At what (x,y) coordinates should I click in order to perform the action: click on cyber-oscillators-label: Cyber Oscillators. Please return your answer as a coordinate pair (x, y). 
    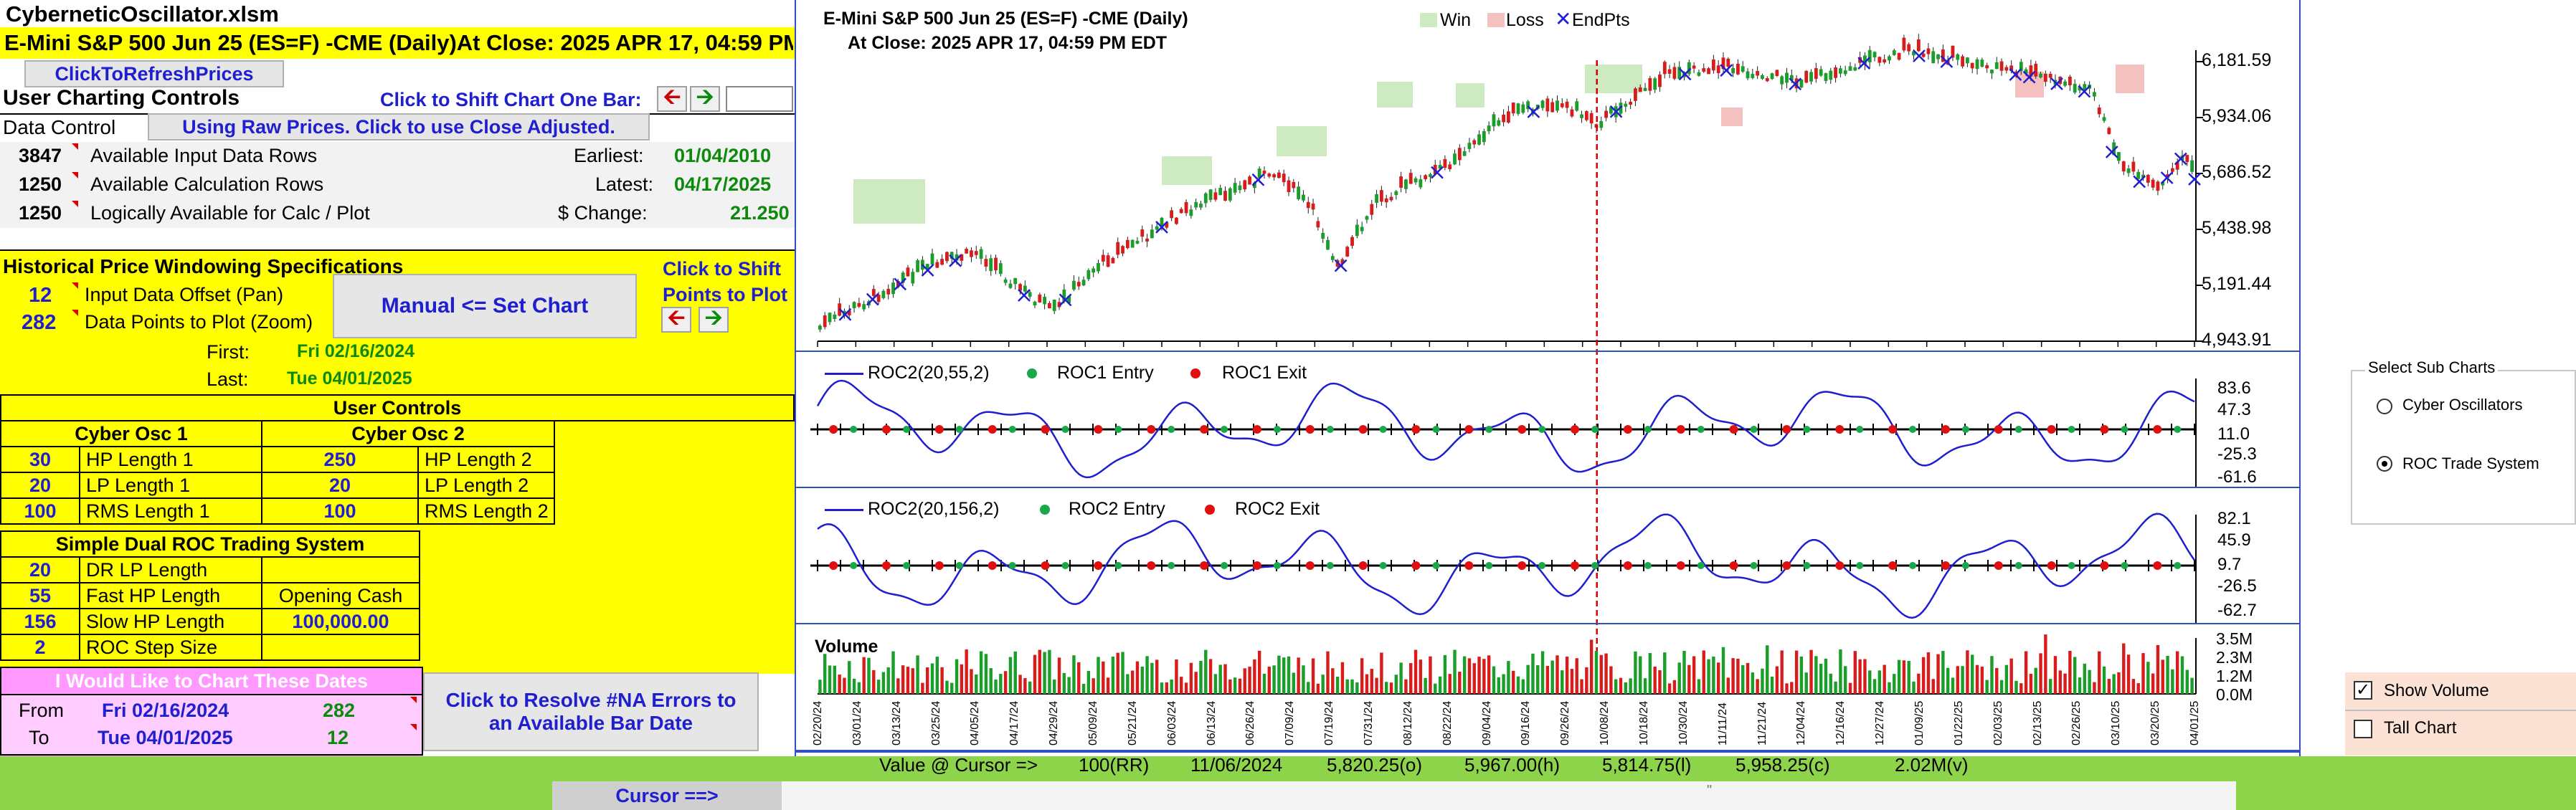
    Looking at the image, I should click on (2462, 405).